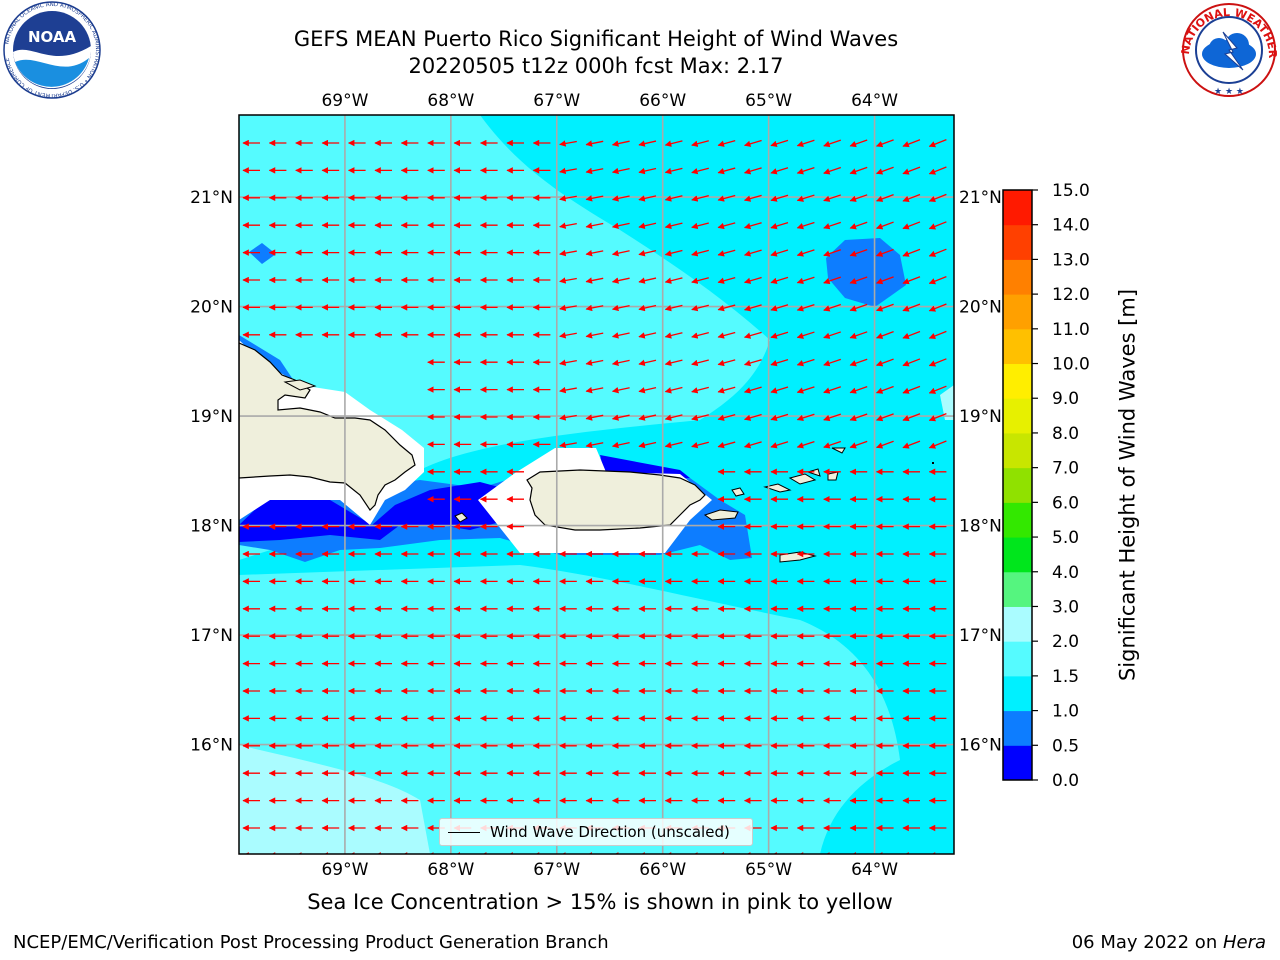  I want to click on lon-tick-label-bottom: 64°W, so click(874, 870).